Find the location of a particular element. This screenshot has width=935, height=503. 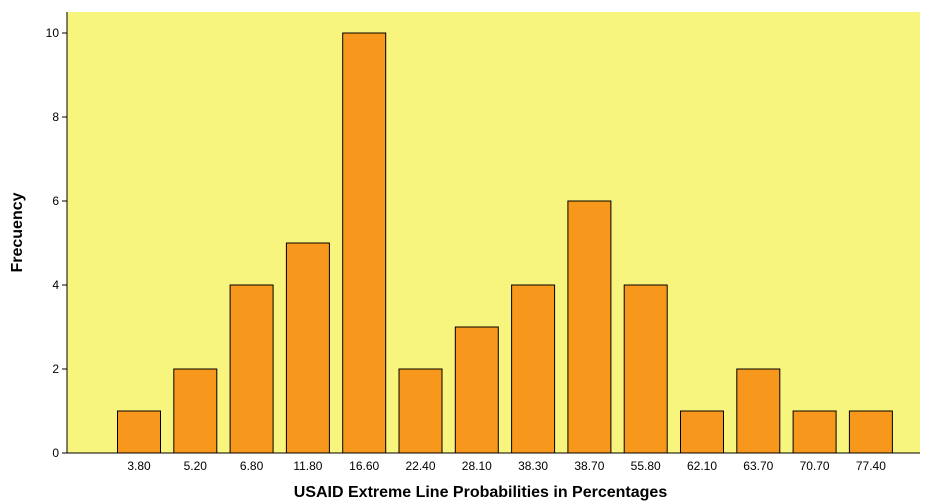

x-tick-label: 62.10 is located at coordinates (702, 466).